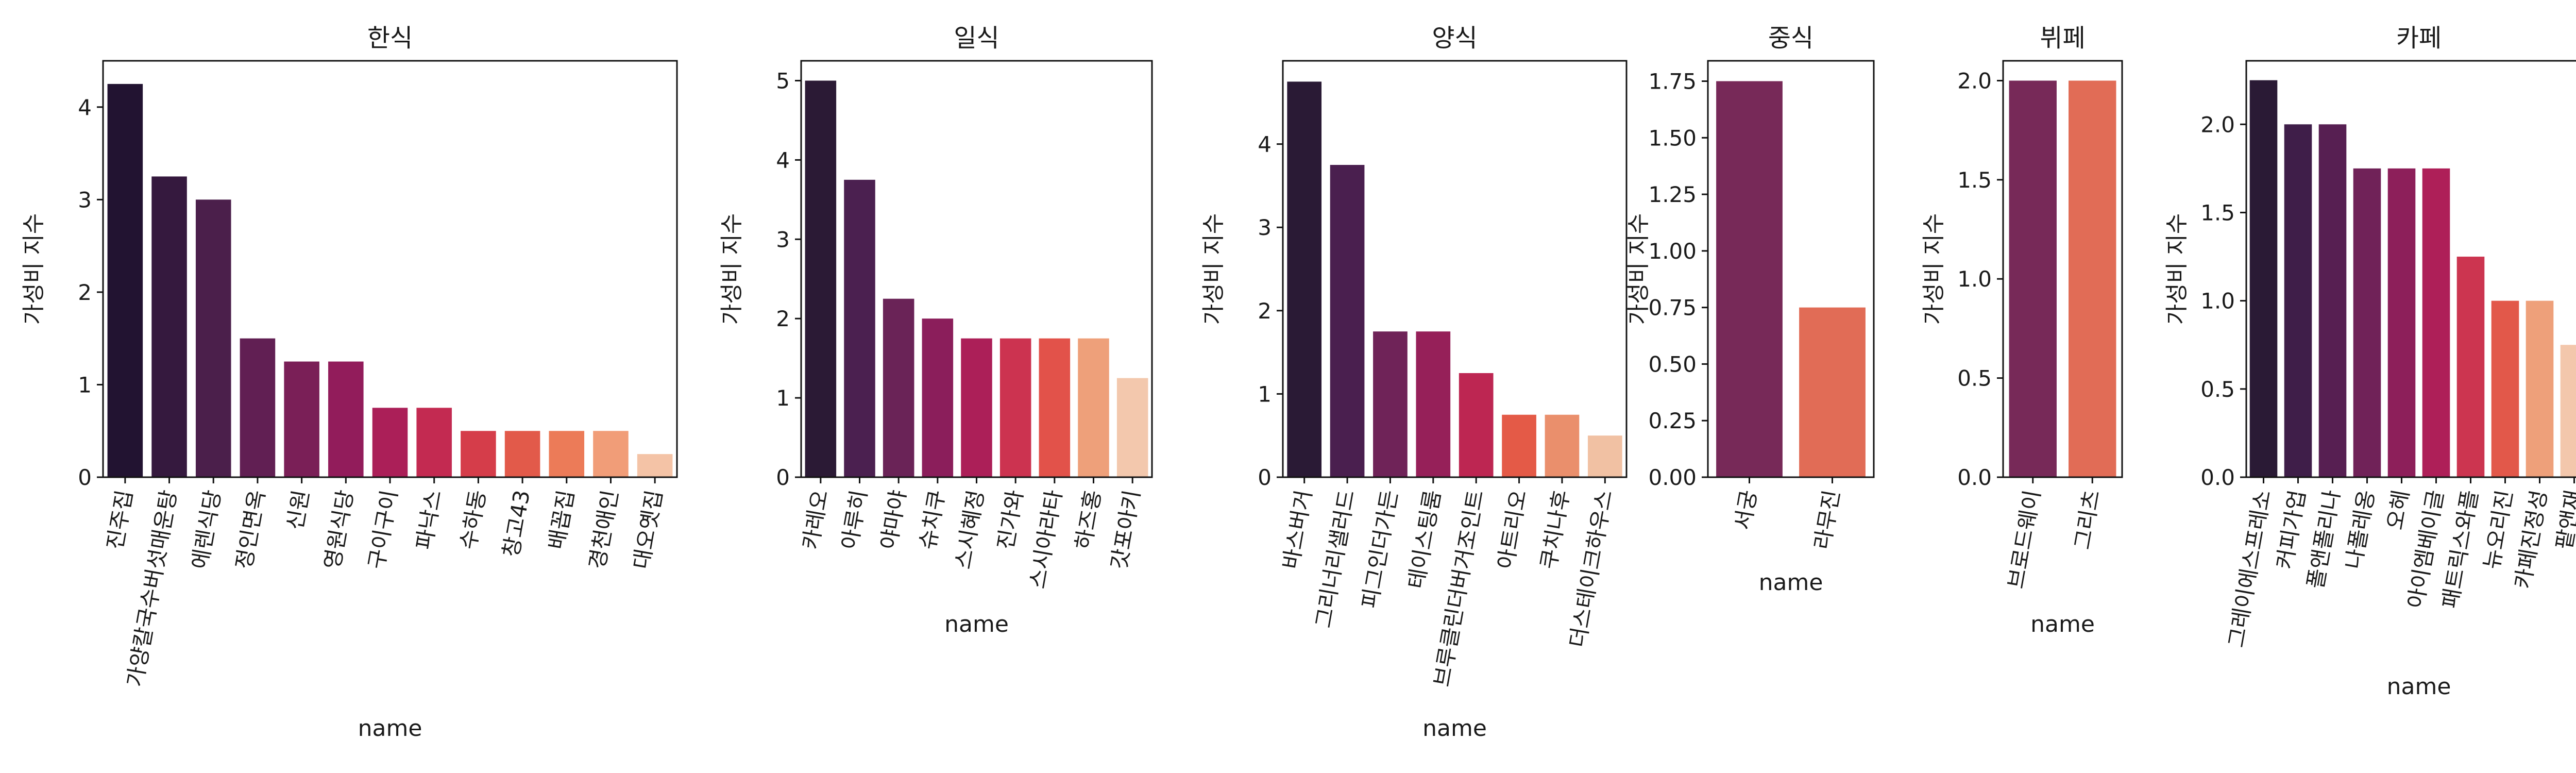 This screenshot has height=773, width=2576. I want to click on bar-카페진정성, so click(2540, 388).